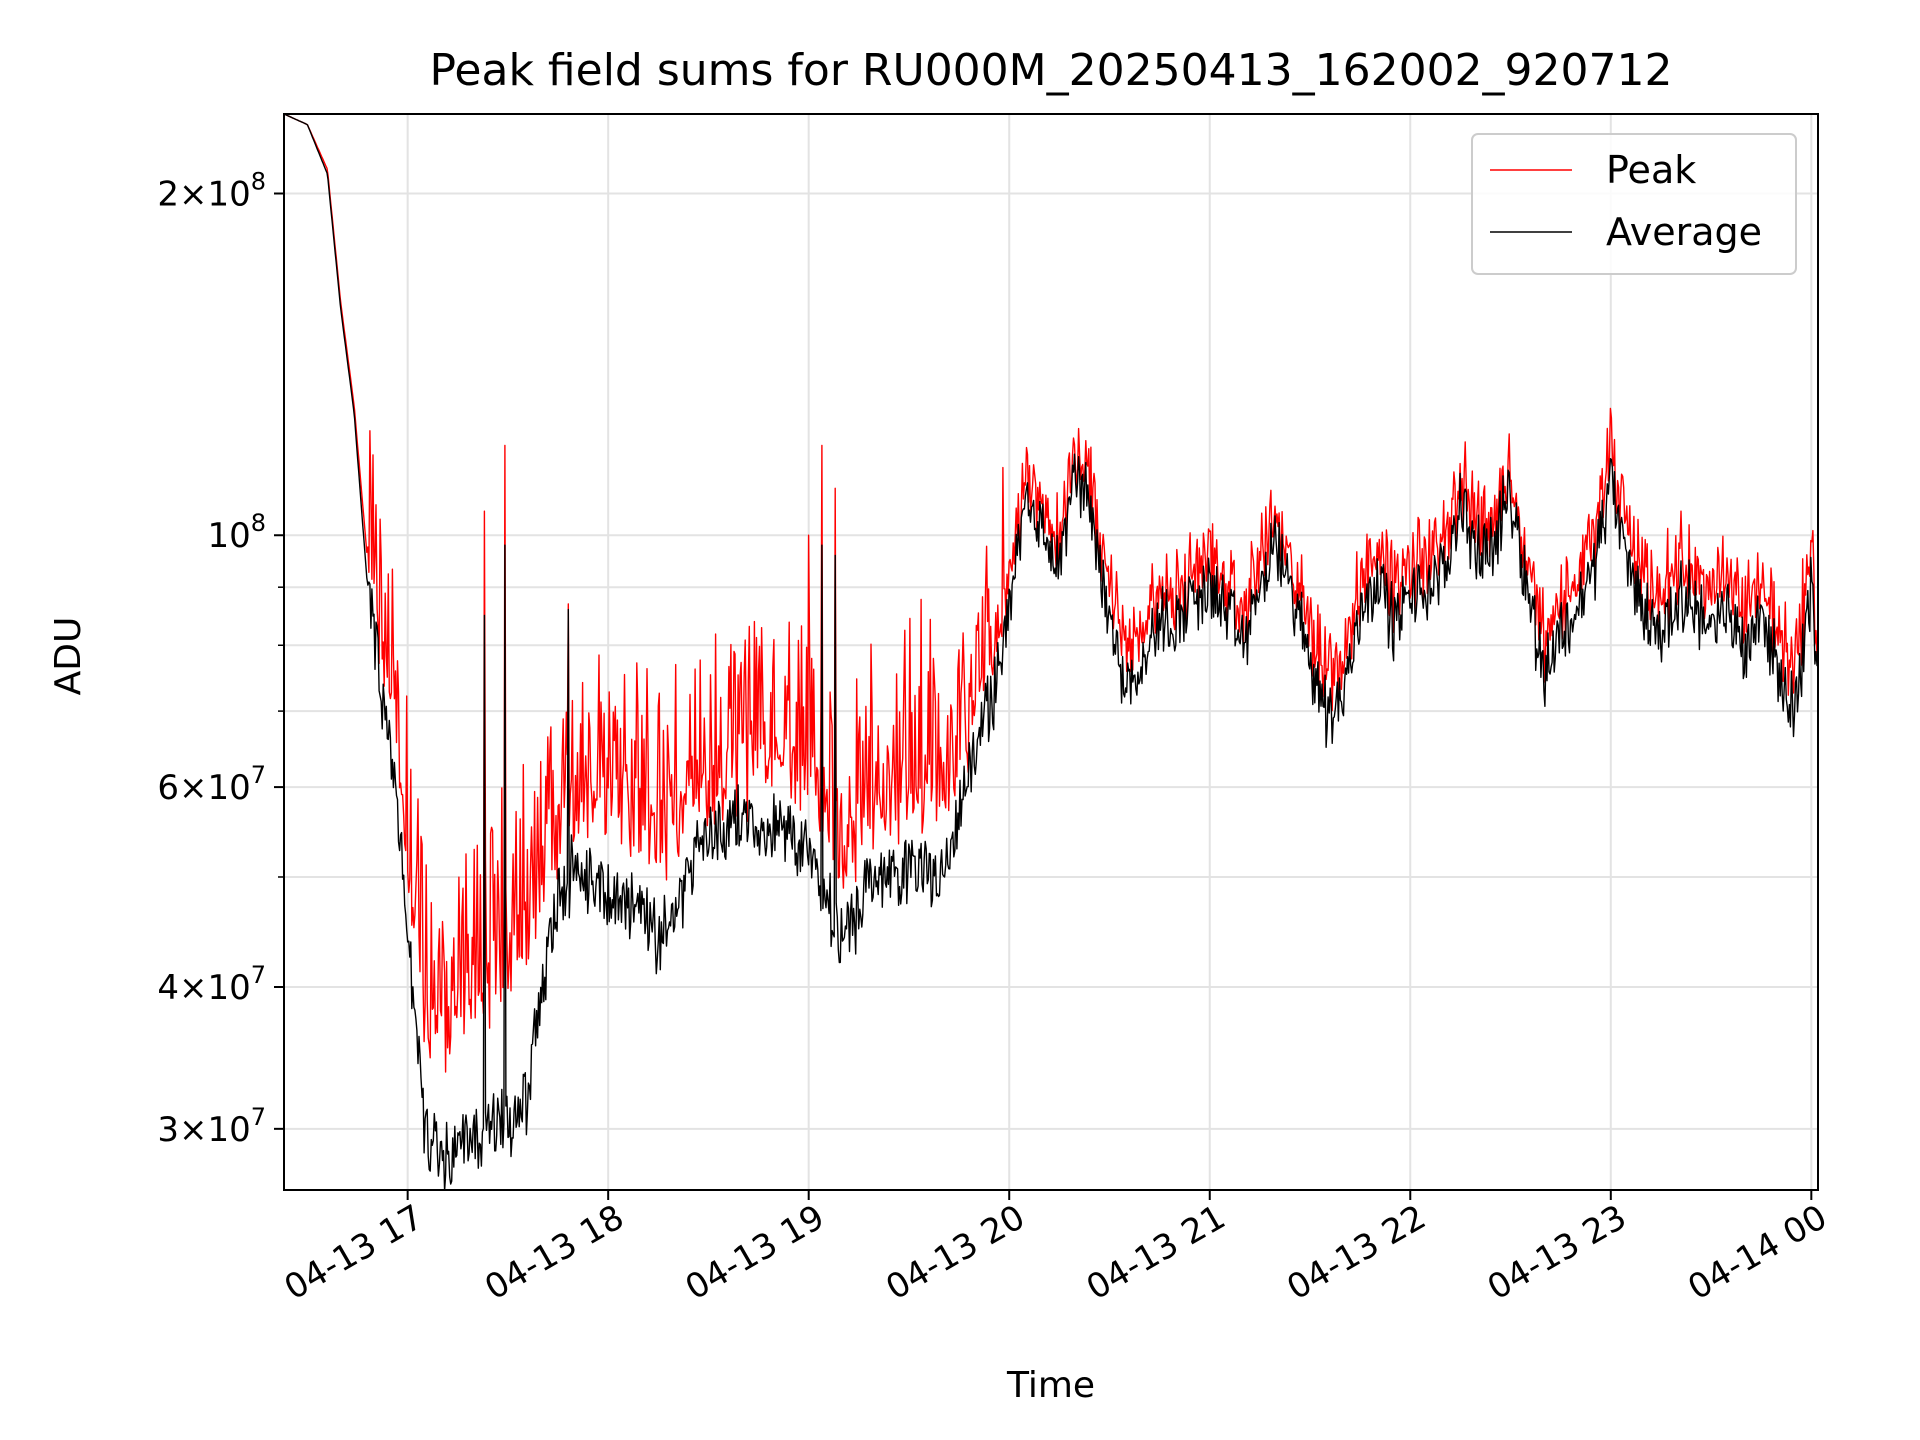  I want to click on y-tick-label: 3×10⁷, so click(211, 1126).